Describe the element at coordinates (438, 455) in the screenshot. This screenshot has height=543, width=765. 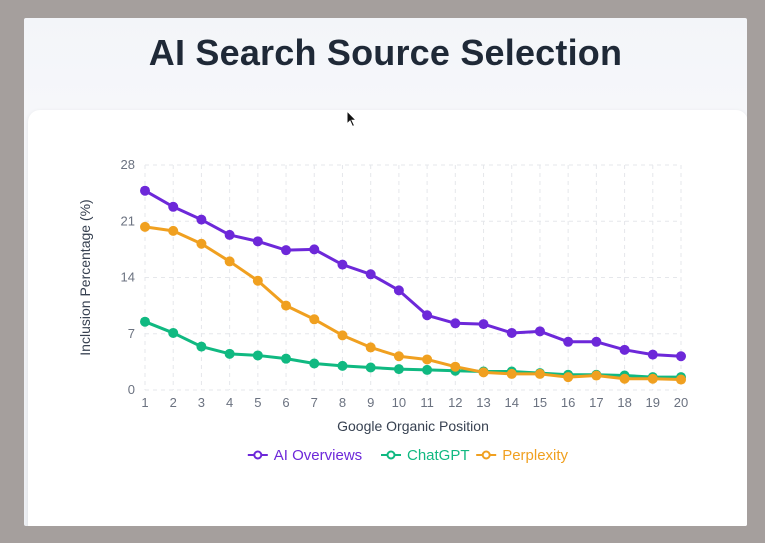
I see `legend-label: ChatGPT` at that location.